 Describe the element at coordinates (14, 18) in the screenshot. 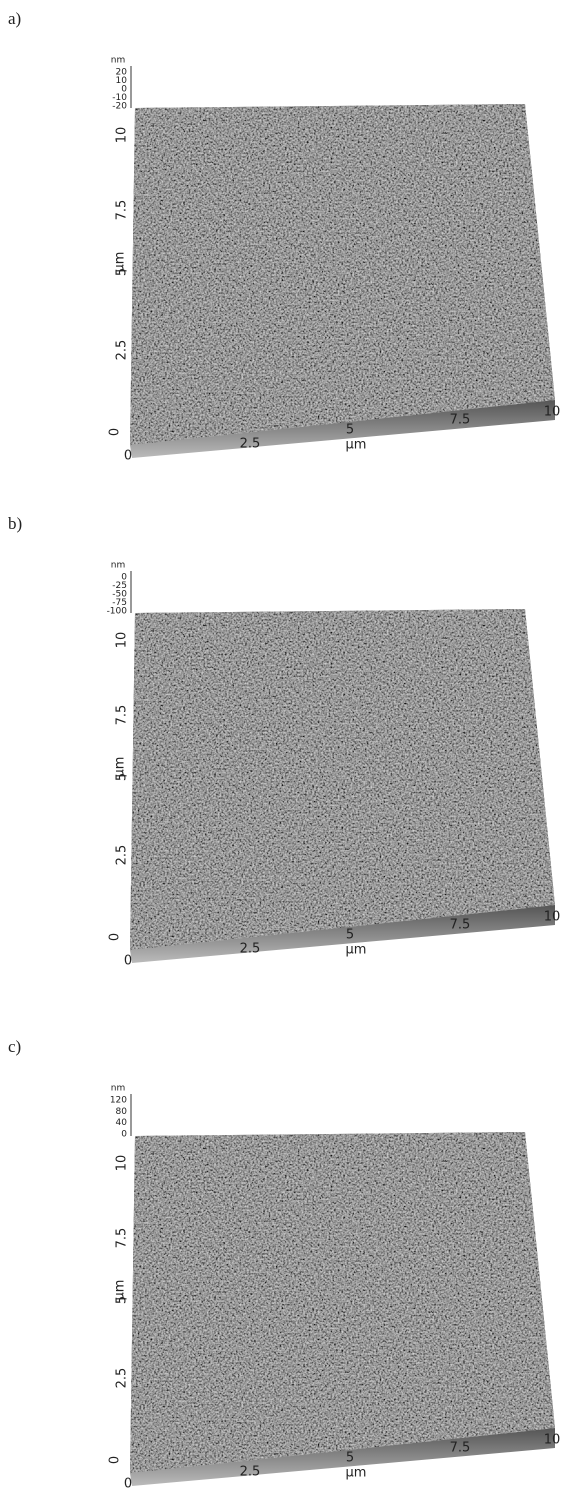

I see `panel-label: a)` at that location.